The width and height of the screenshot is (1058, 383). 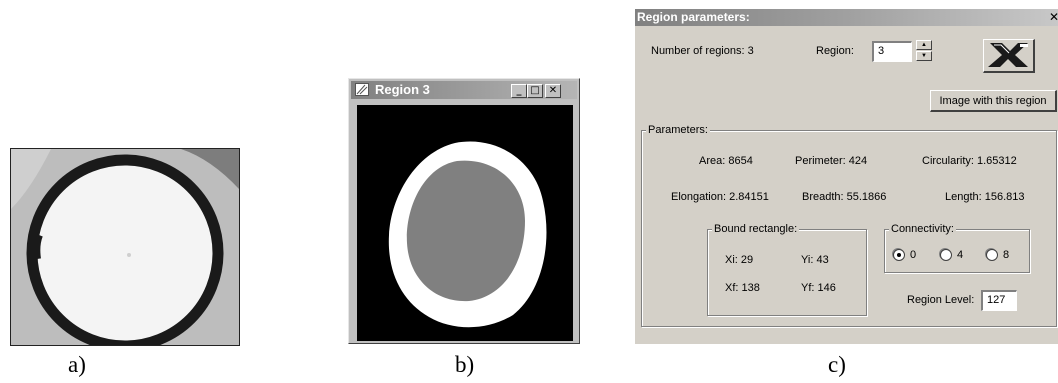 What do you see at coordinates (535, 91) in the screenshot?
I see `maximize-button: □` at bounding box center [535, 91].